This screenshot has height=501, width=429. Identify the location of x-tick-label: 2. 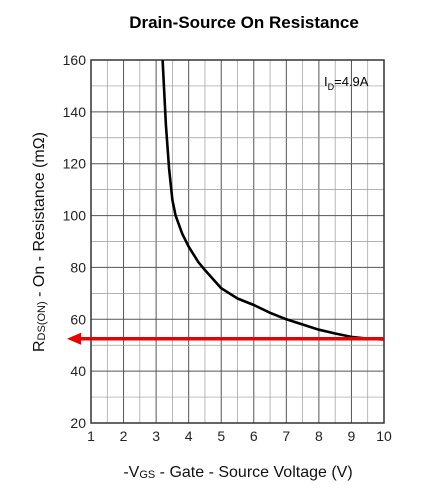
(124, 436).